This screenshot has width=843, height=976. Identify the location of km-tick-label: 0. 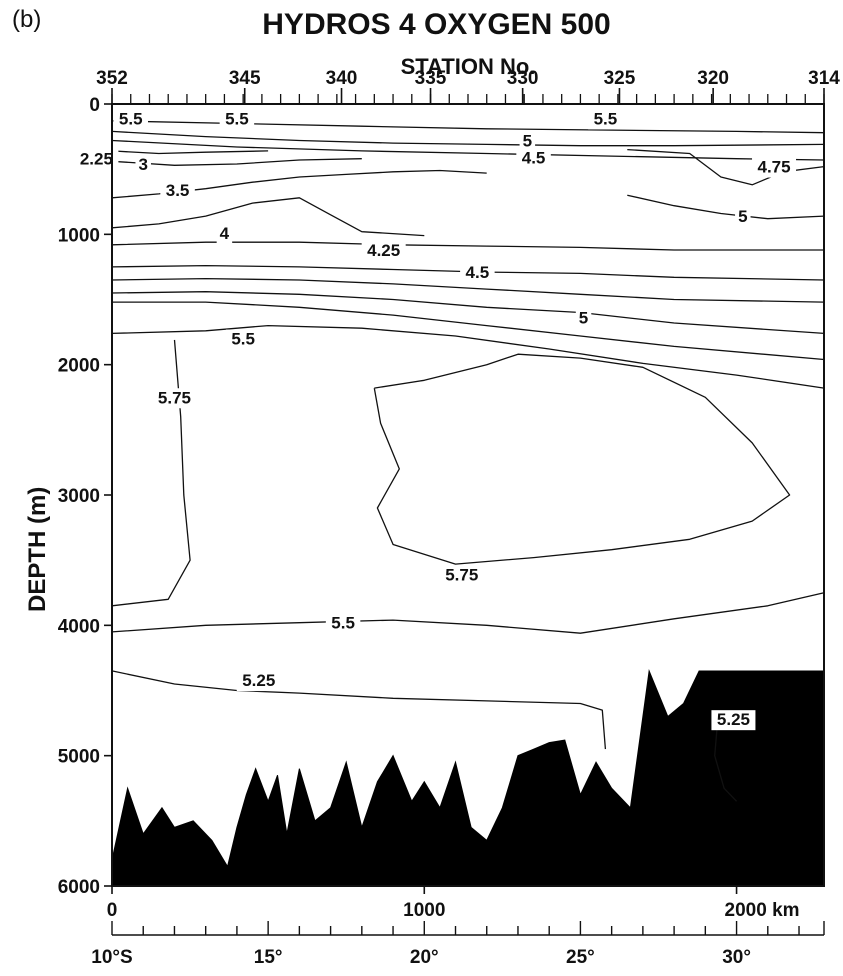
(112, 910).